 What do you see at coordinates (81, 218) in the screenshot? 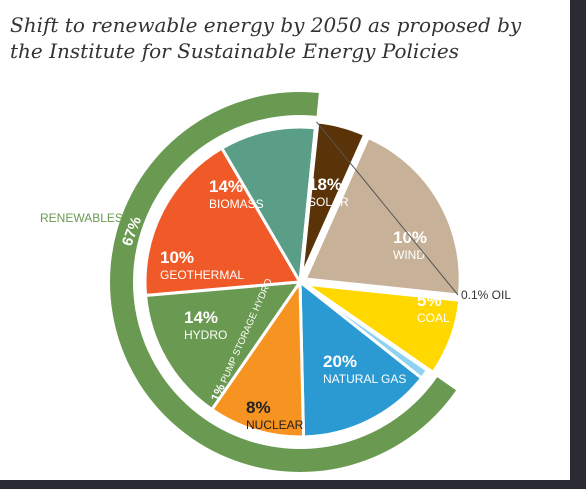
I see `group-label-renewables: RENEWABLES` at bounding box center [81, 218].